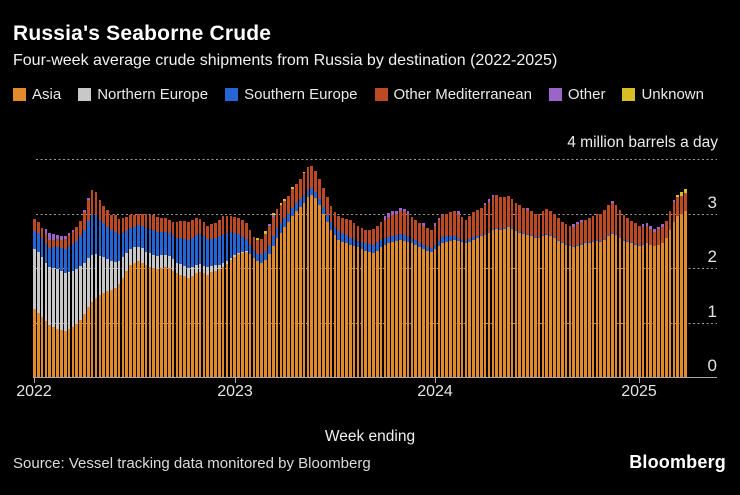 The height and width of the screenshot is (495, 740). Describe the element at coordinates (370, 436) in the screenshot. I see `x-axis-title: Week ending` at that location.